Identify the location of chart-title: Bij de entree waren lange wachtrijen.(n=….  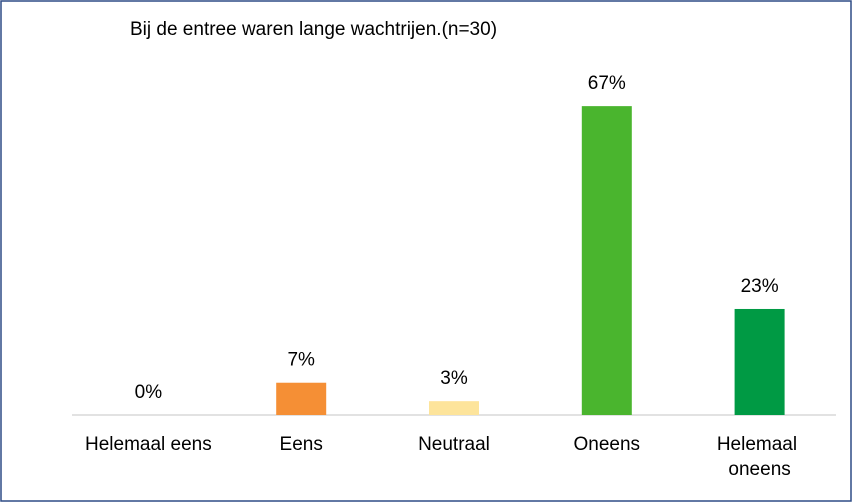
(313, 29).